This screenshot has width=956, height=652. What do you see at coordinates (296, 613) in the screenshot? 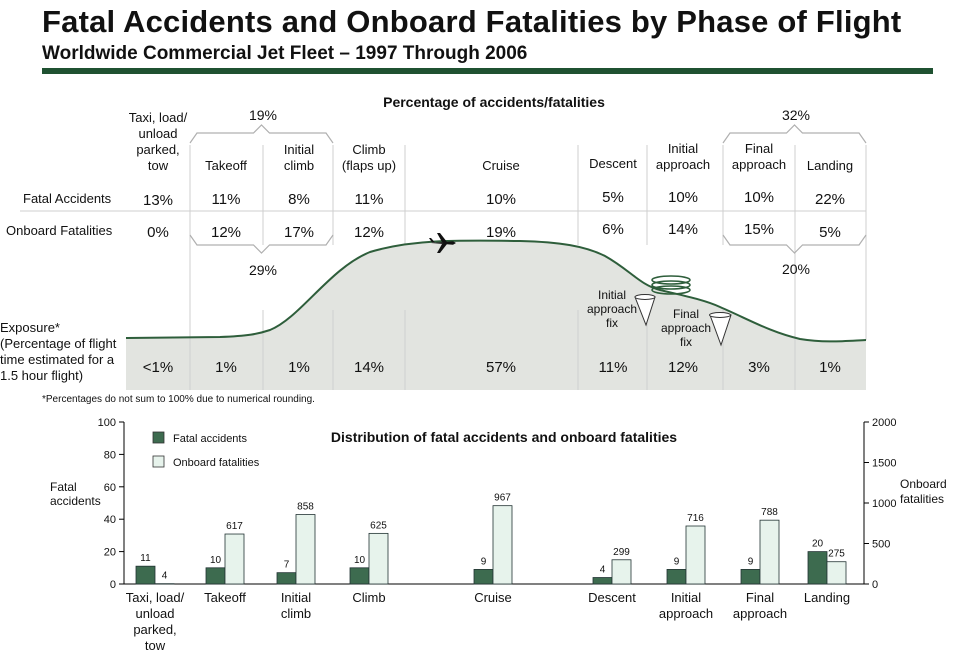
I see `category-label-line: climb` at bounding box center [296, 613].